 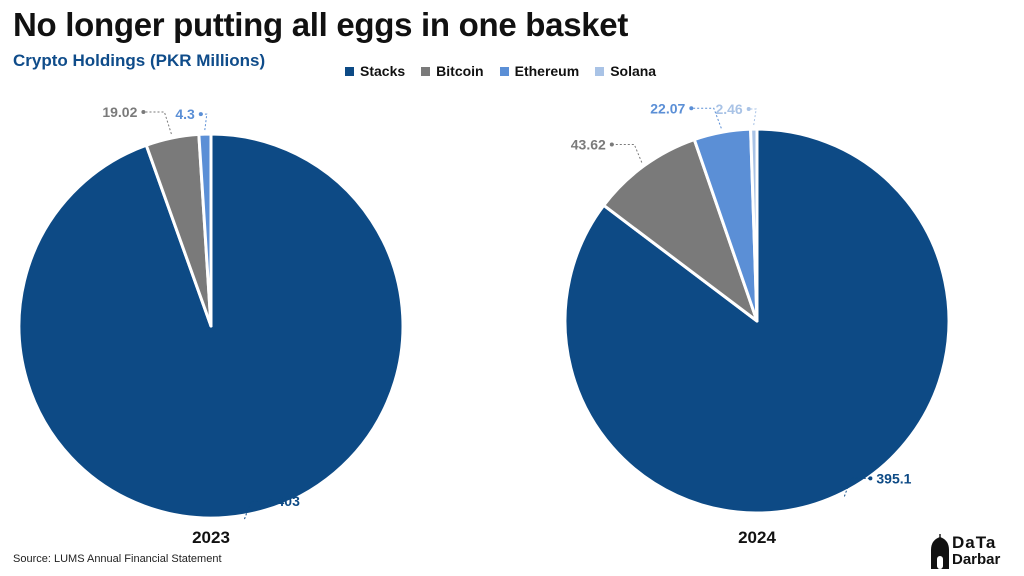 I want to click on data-label-2023-ethereum: 4.3, so click(x=185, y=114).